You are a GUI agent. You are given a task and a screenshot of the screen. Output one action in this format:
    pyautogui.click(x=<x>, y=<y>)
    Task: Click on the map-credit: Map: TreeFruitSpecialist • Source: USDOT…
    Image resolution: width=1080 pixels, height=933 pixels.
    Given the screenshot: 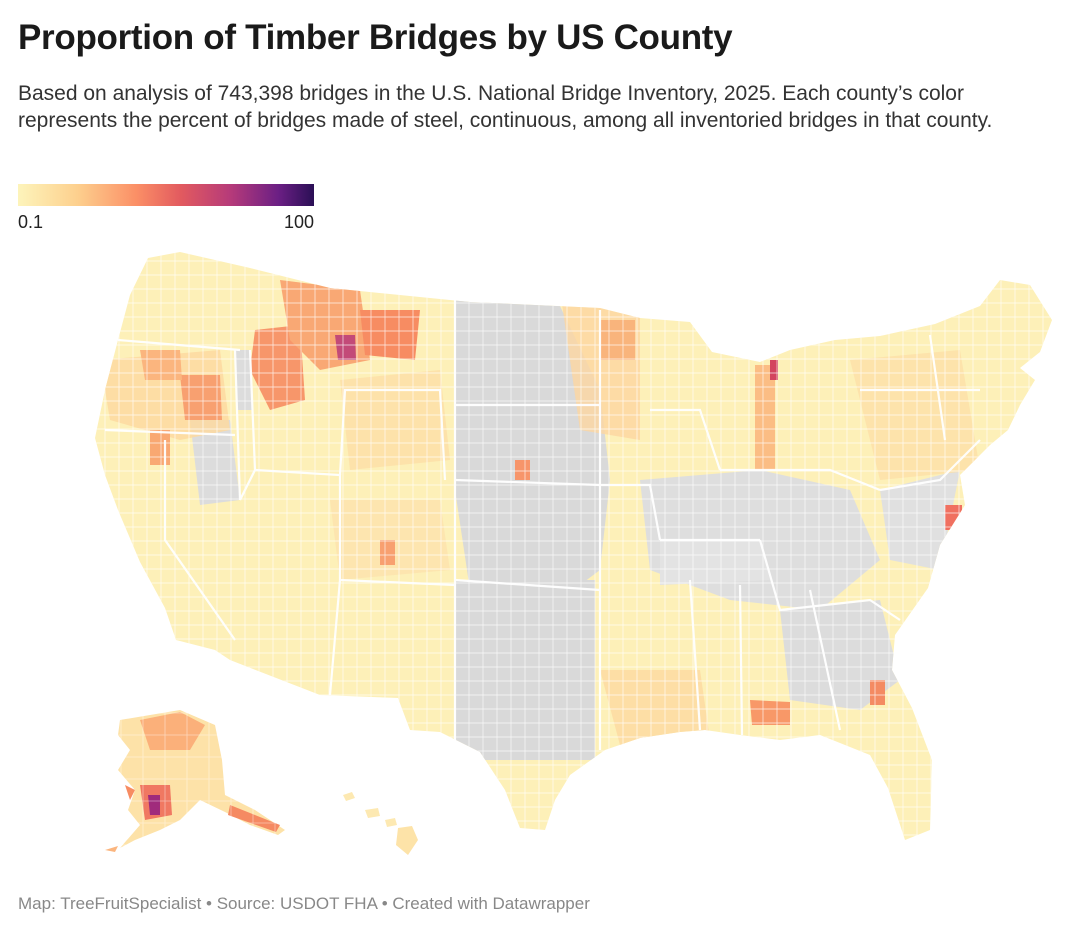 What is the action you would take?
    pyautogui.click(x=304, y=903)
    